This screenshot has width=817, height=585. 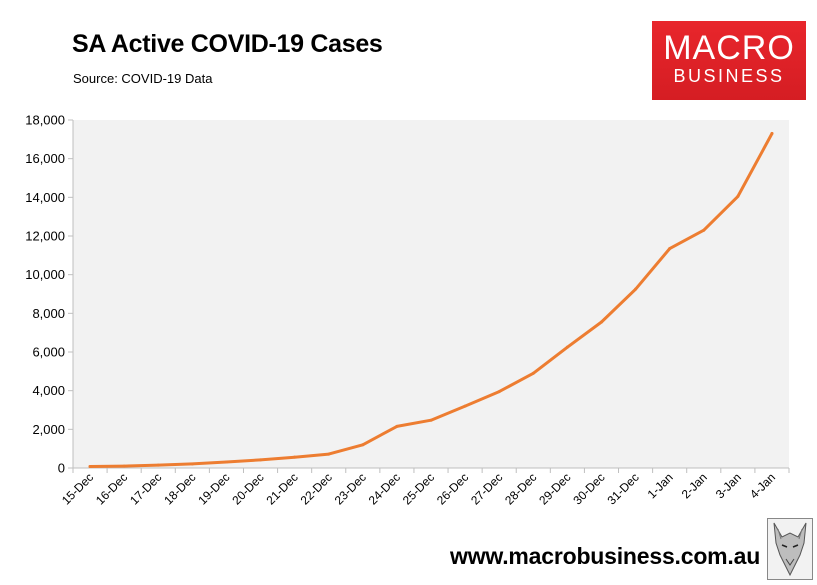 What do you see at coordinates (213, 488) in the screenshot?
I see `x-tick-label: 19-Dec` at bounding box center [213, 488].